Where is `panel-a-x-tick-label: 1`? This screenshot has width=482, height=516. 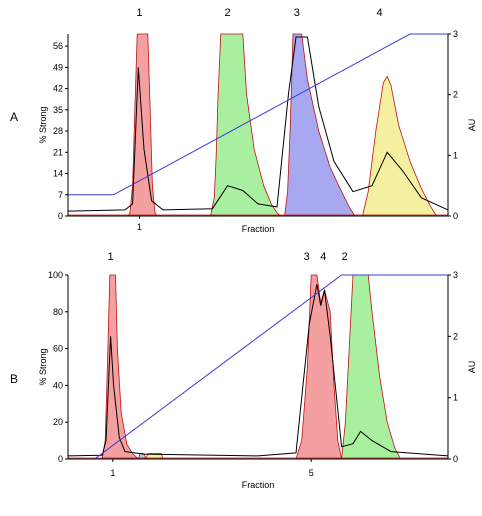 panel-a-x-tick-label: 1 is located at coordinates (139, 227).